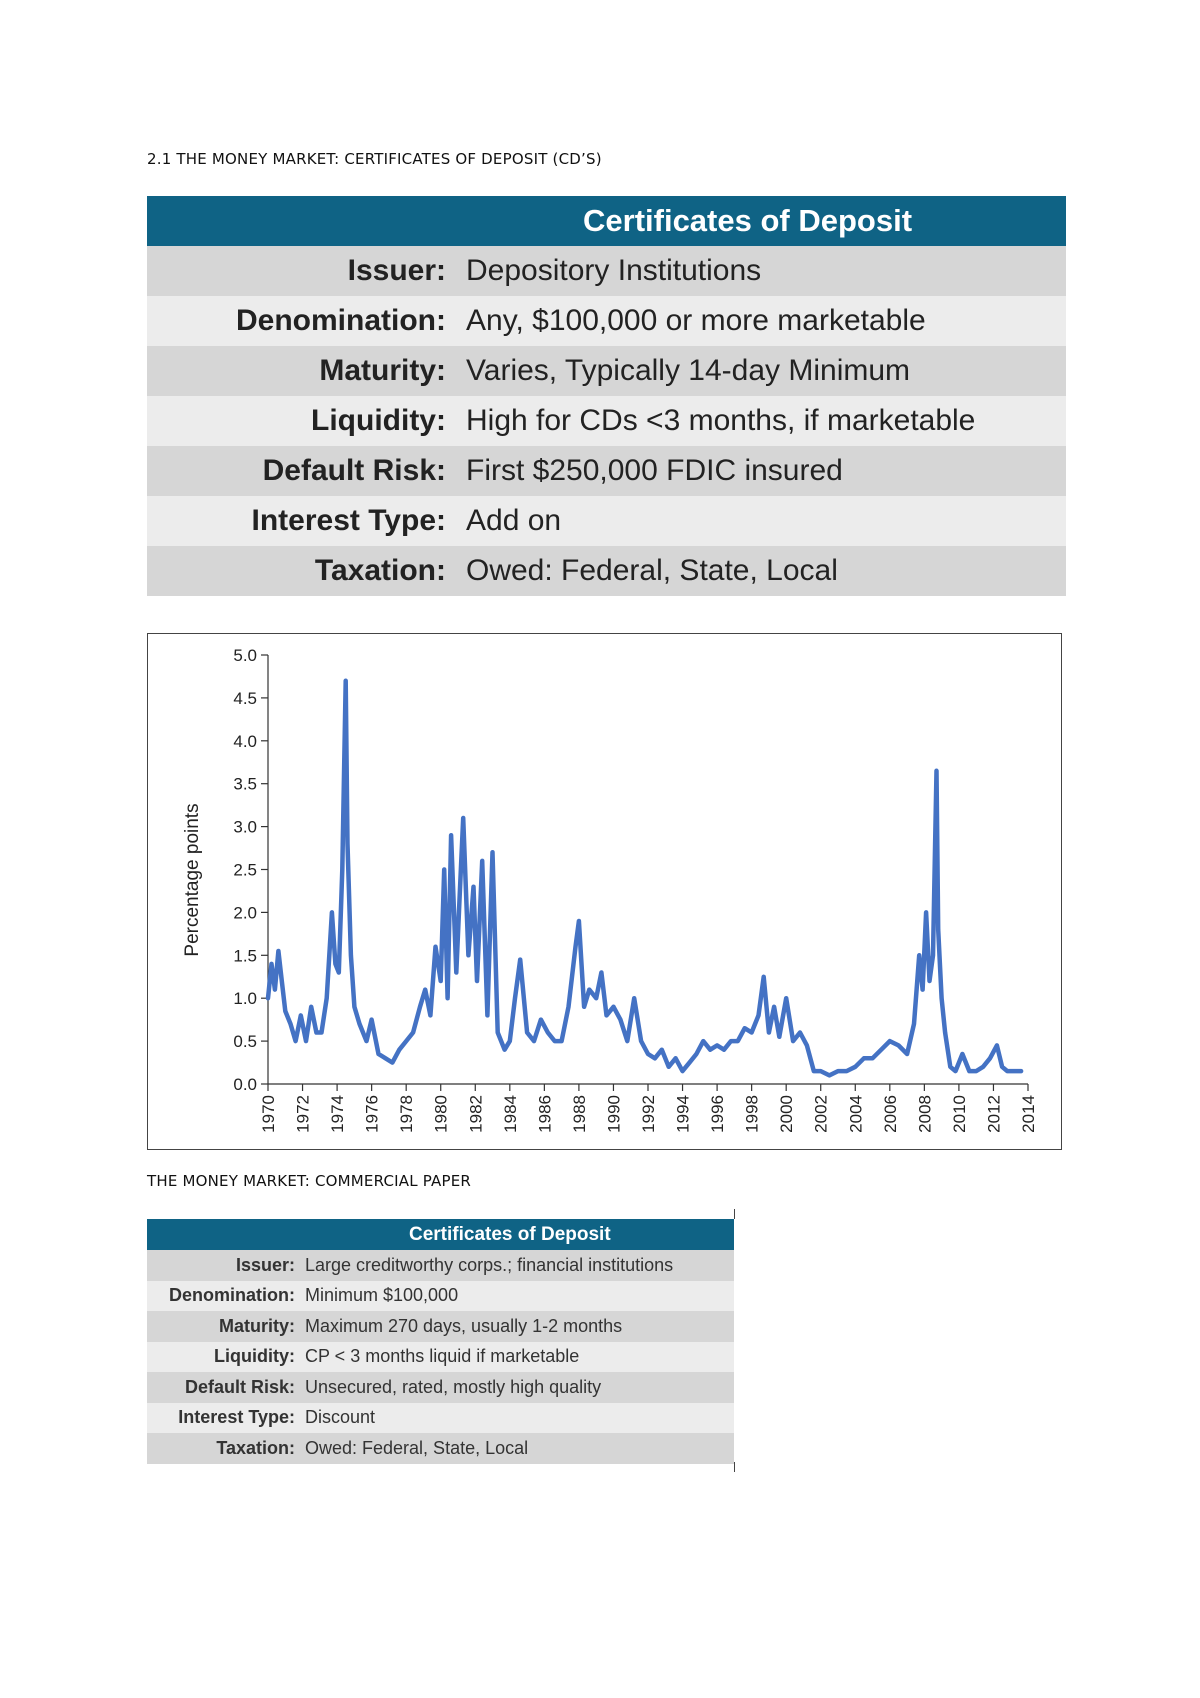  What do you see at coordinates (717, 1114) in the screenshot?
I see `x-tick-label: 1996` at bounding box center [717, 1114].